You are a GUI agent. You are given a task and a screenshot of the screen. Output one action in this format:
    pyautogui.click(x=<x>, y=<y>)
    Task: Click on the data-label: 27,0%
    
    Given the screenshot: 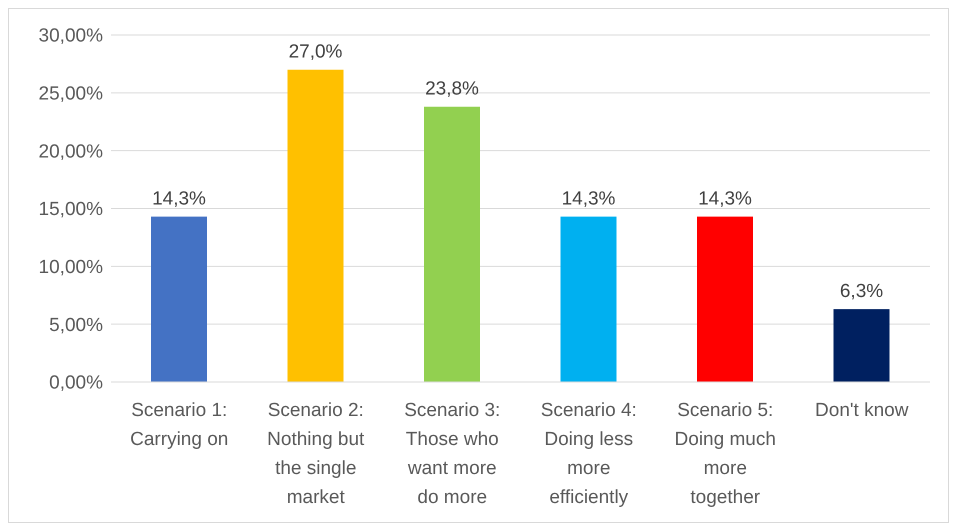 What is the action you would take?
    pyautogui.click(x=315, y=52)
    